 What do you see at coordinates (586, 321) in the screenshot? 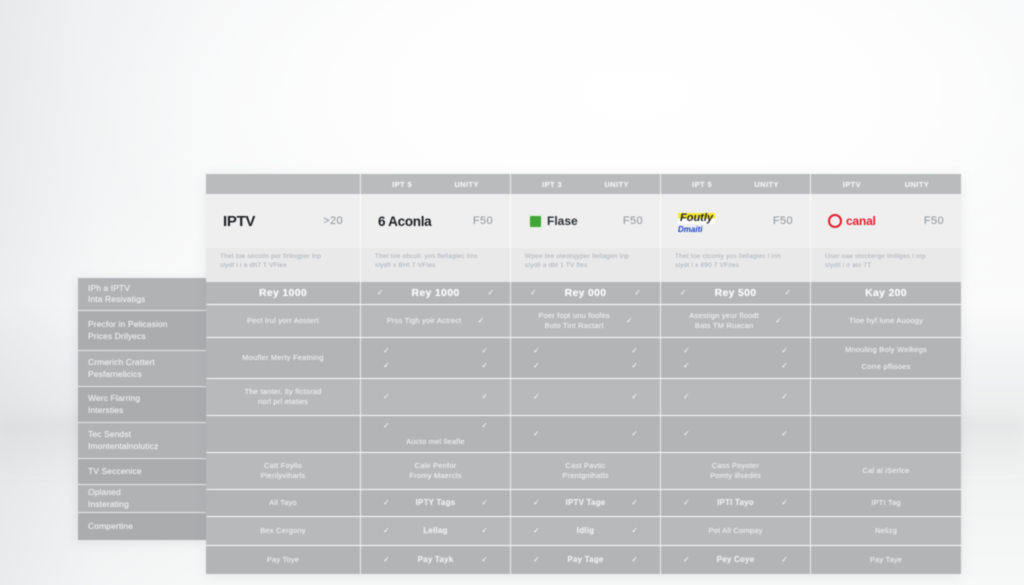
I see `feature-cell-r0-c2: Poer fopt unu foofes Buto Tint Ractart ✓` at bounding box center [586, 321].